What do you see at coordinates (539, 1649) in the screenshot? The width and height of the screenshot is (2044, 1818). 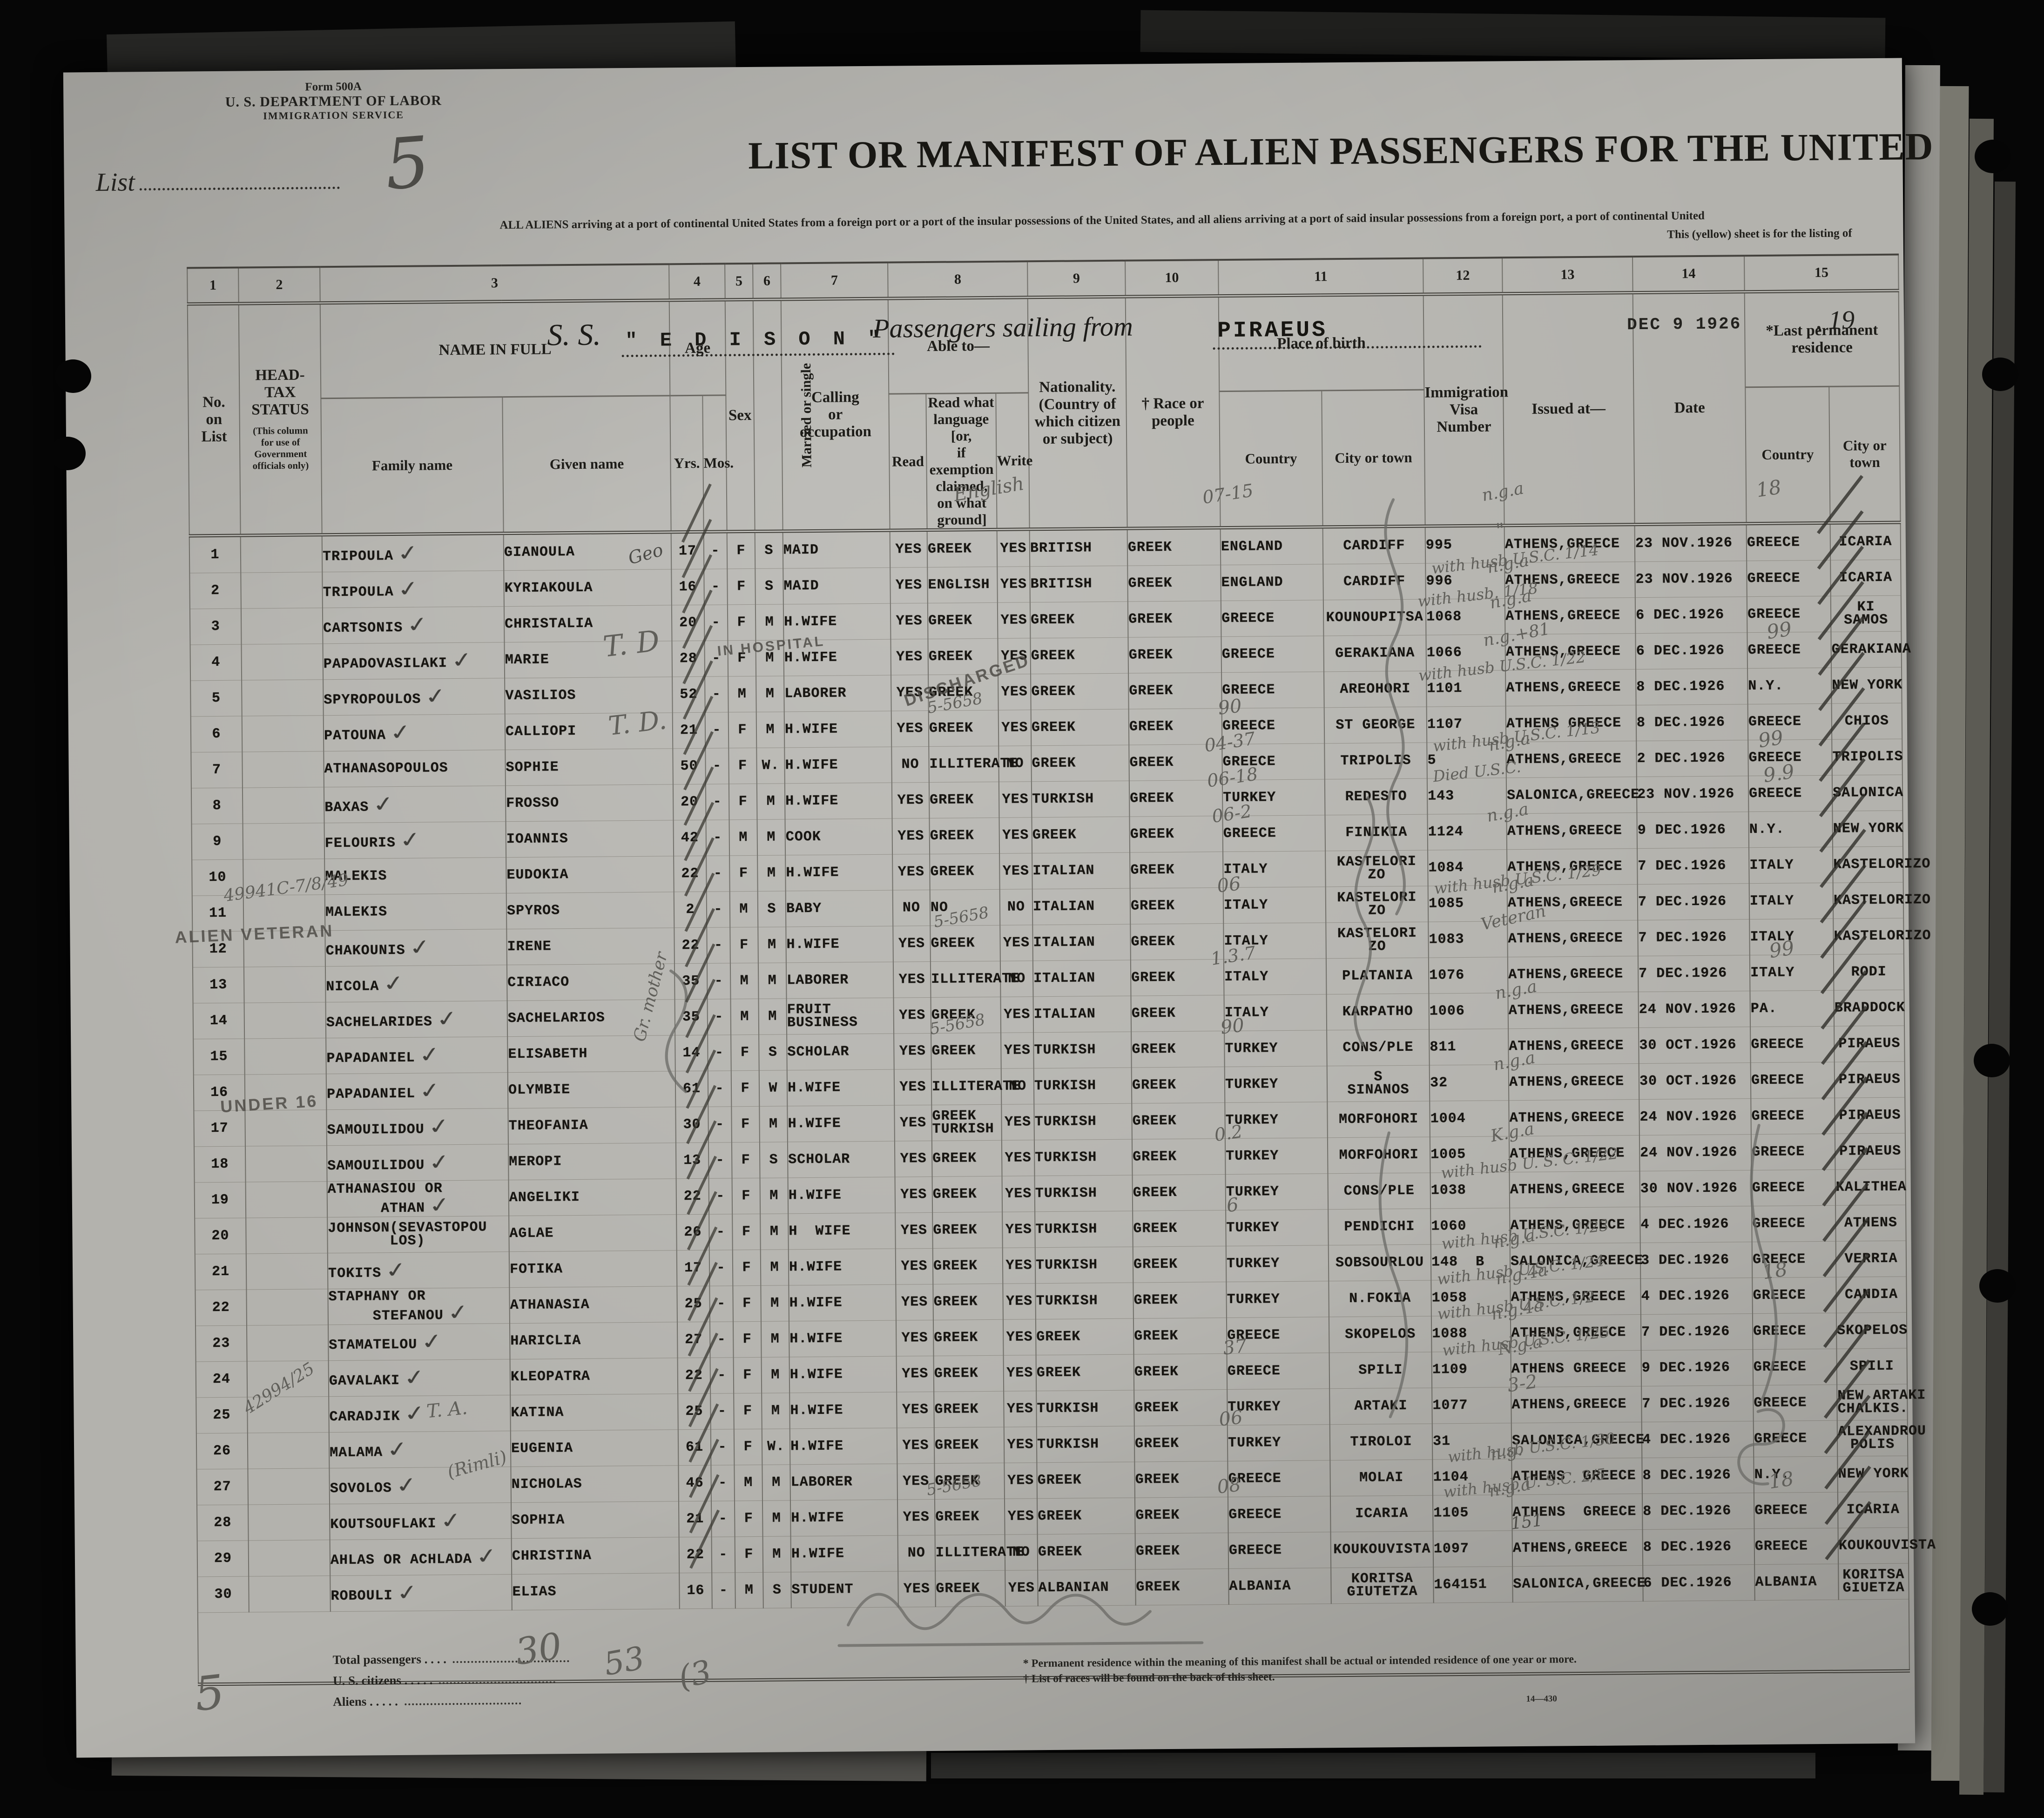 I see `handwritten-annotation: 30` at bounding box center [539, 1649].